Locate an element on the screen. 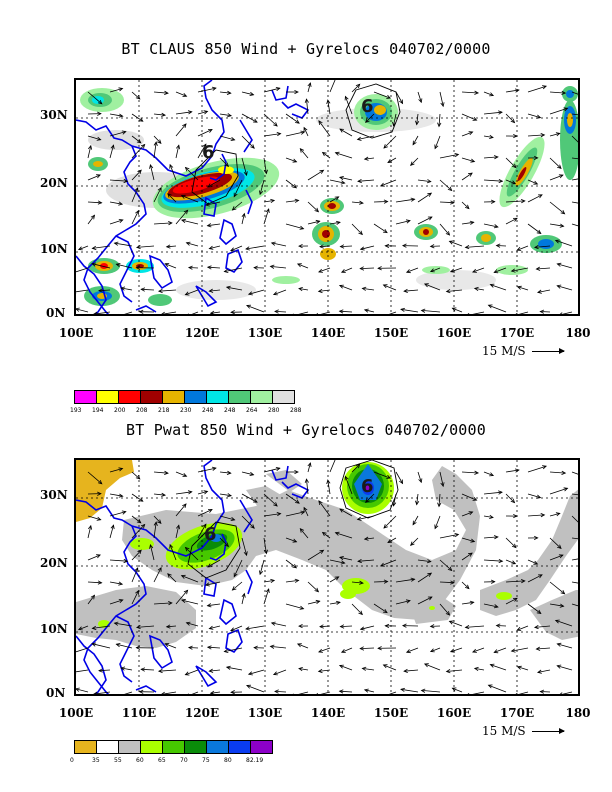  legend-label: 193 is located at coordinates (76, 410).